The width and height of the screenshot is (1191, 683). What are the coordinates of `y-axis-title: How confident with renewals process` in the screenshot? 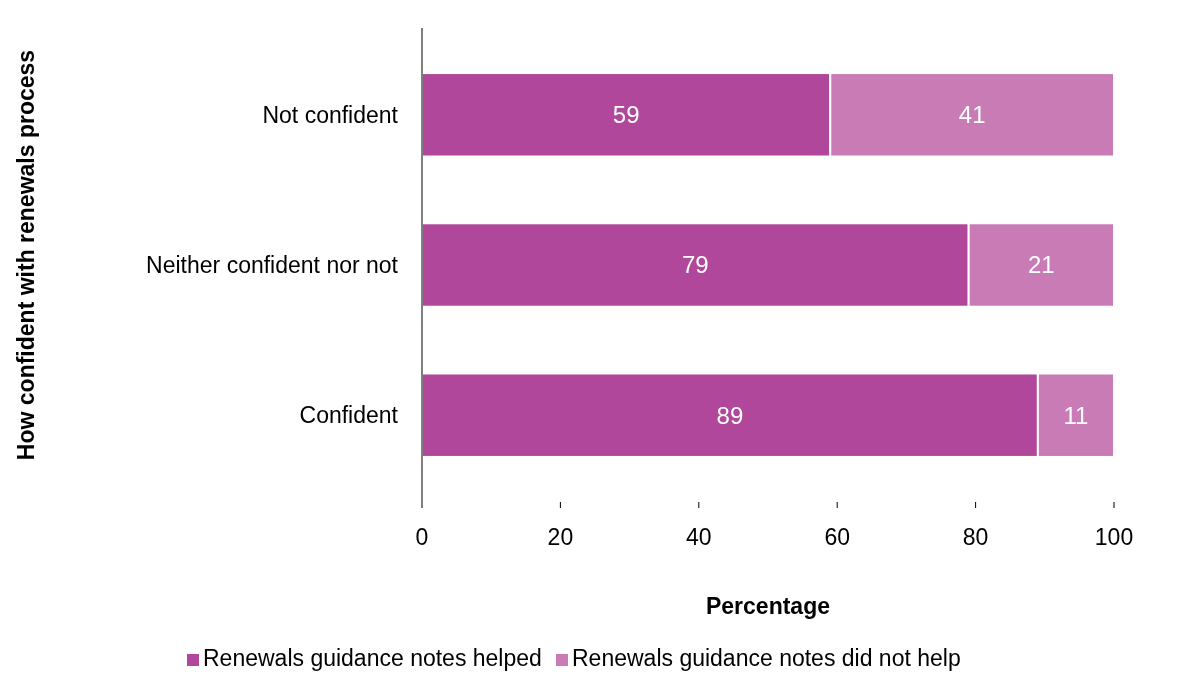 It's located at (26, 255).